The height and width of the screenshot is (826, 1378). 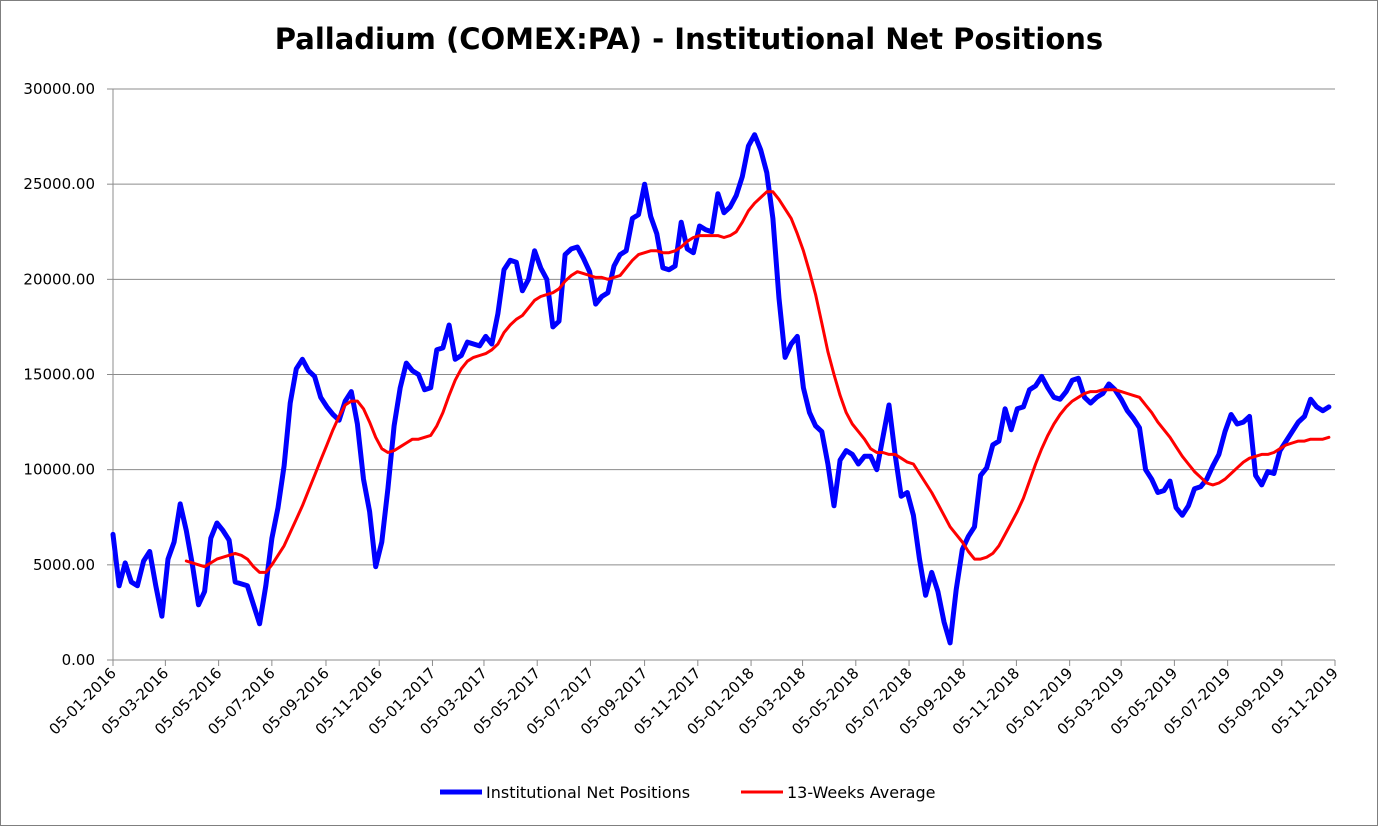 I want to click on y-tick-label: 10000.00, so click(x=59, y=470).